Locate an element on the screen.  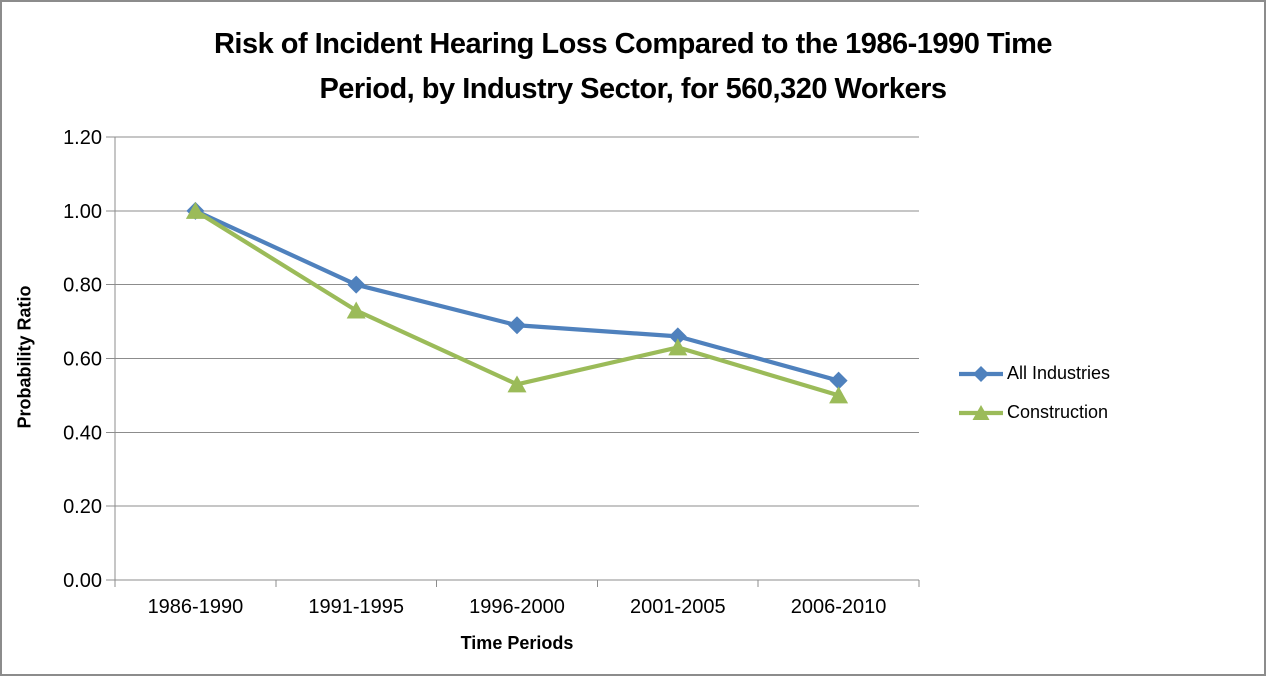
y-tick-label: 1.00 is located at coordinates (82, 212).